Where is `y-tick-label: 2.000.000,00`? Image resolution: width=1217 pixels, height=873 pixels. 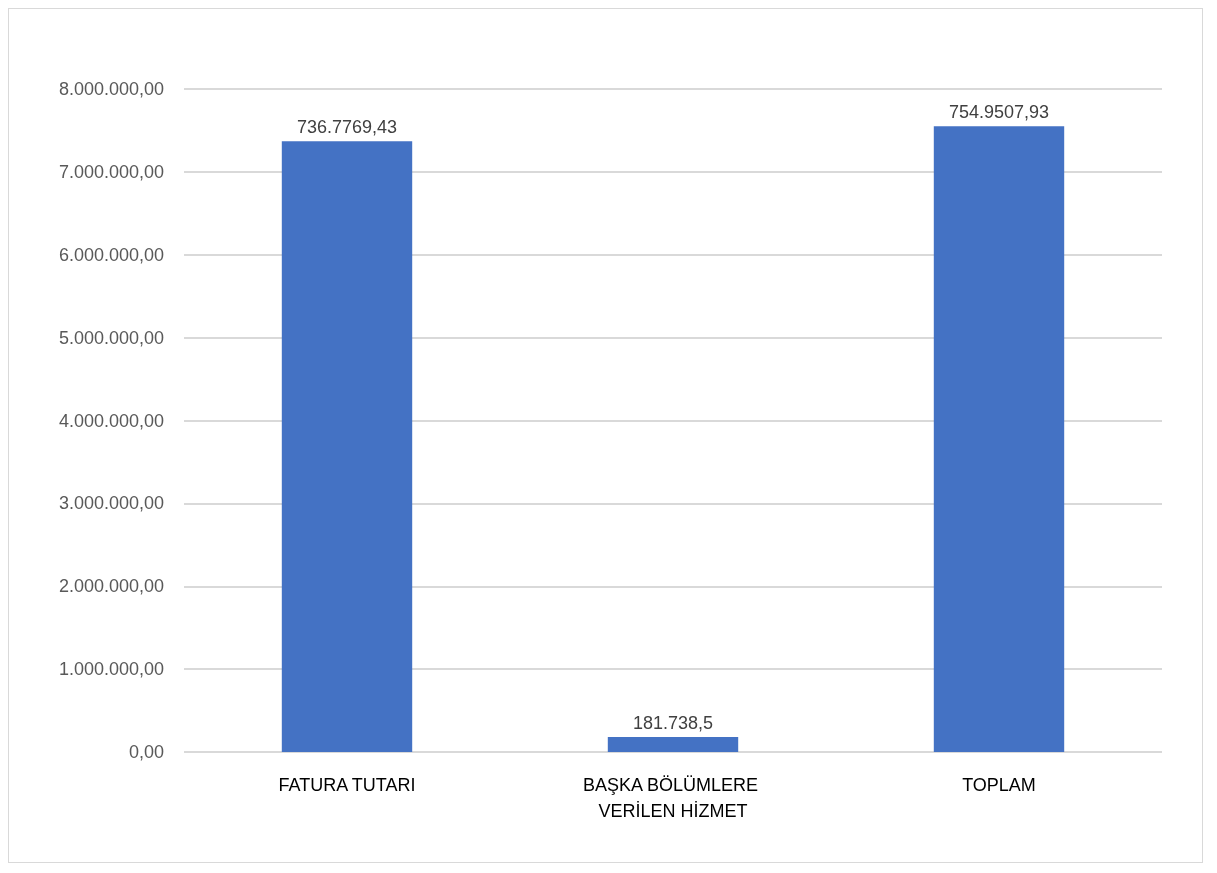
y-tick-label: 2.000.000,00 is located at coordinates (111, 586).